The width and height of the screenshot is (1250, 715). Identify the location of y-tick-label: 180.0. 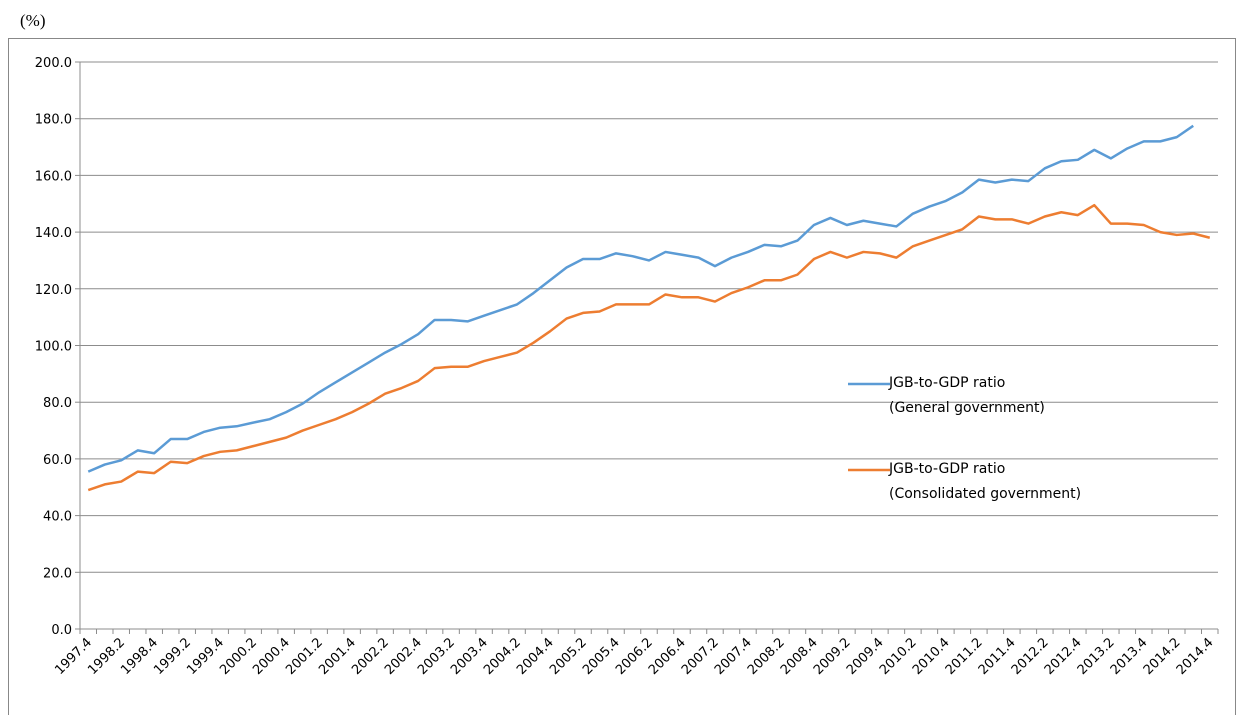
(53, 120).